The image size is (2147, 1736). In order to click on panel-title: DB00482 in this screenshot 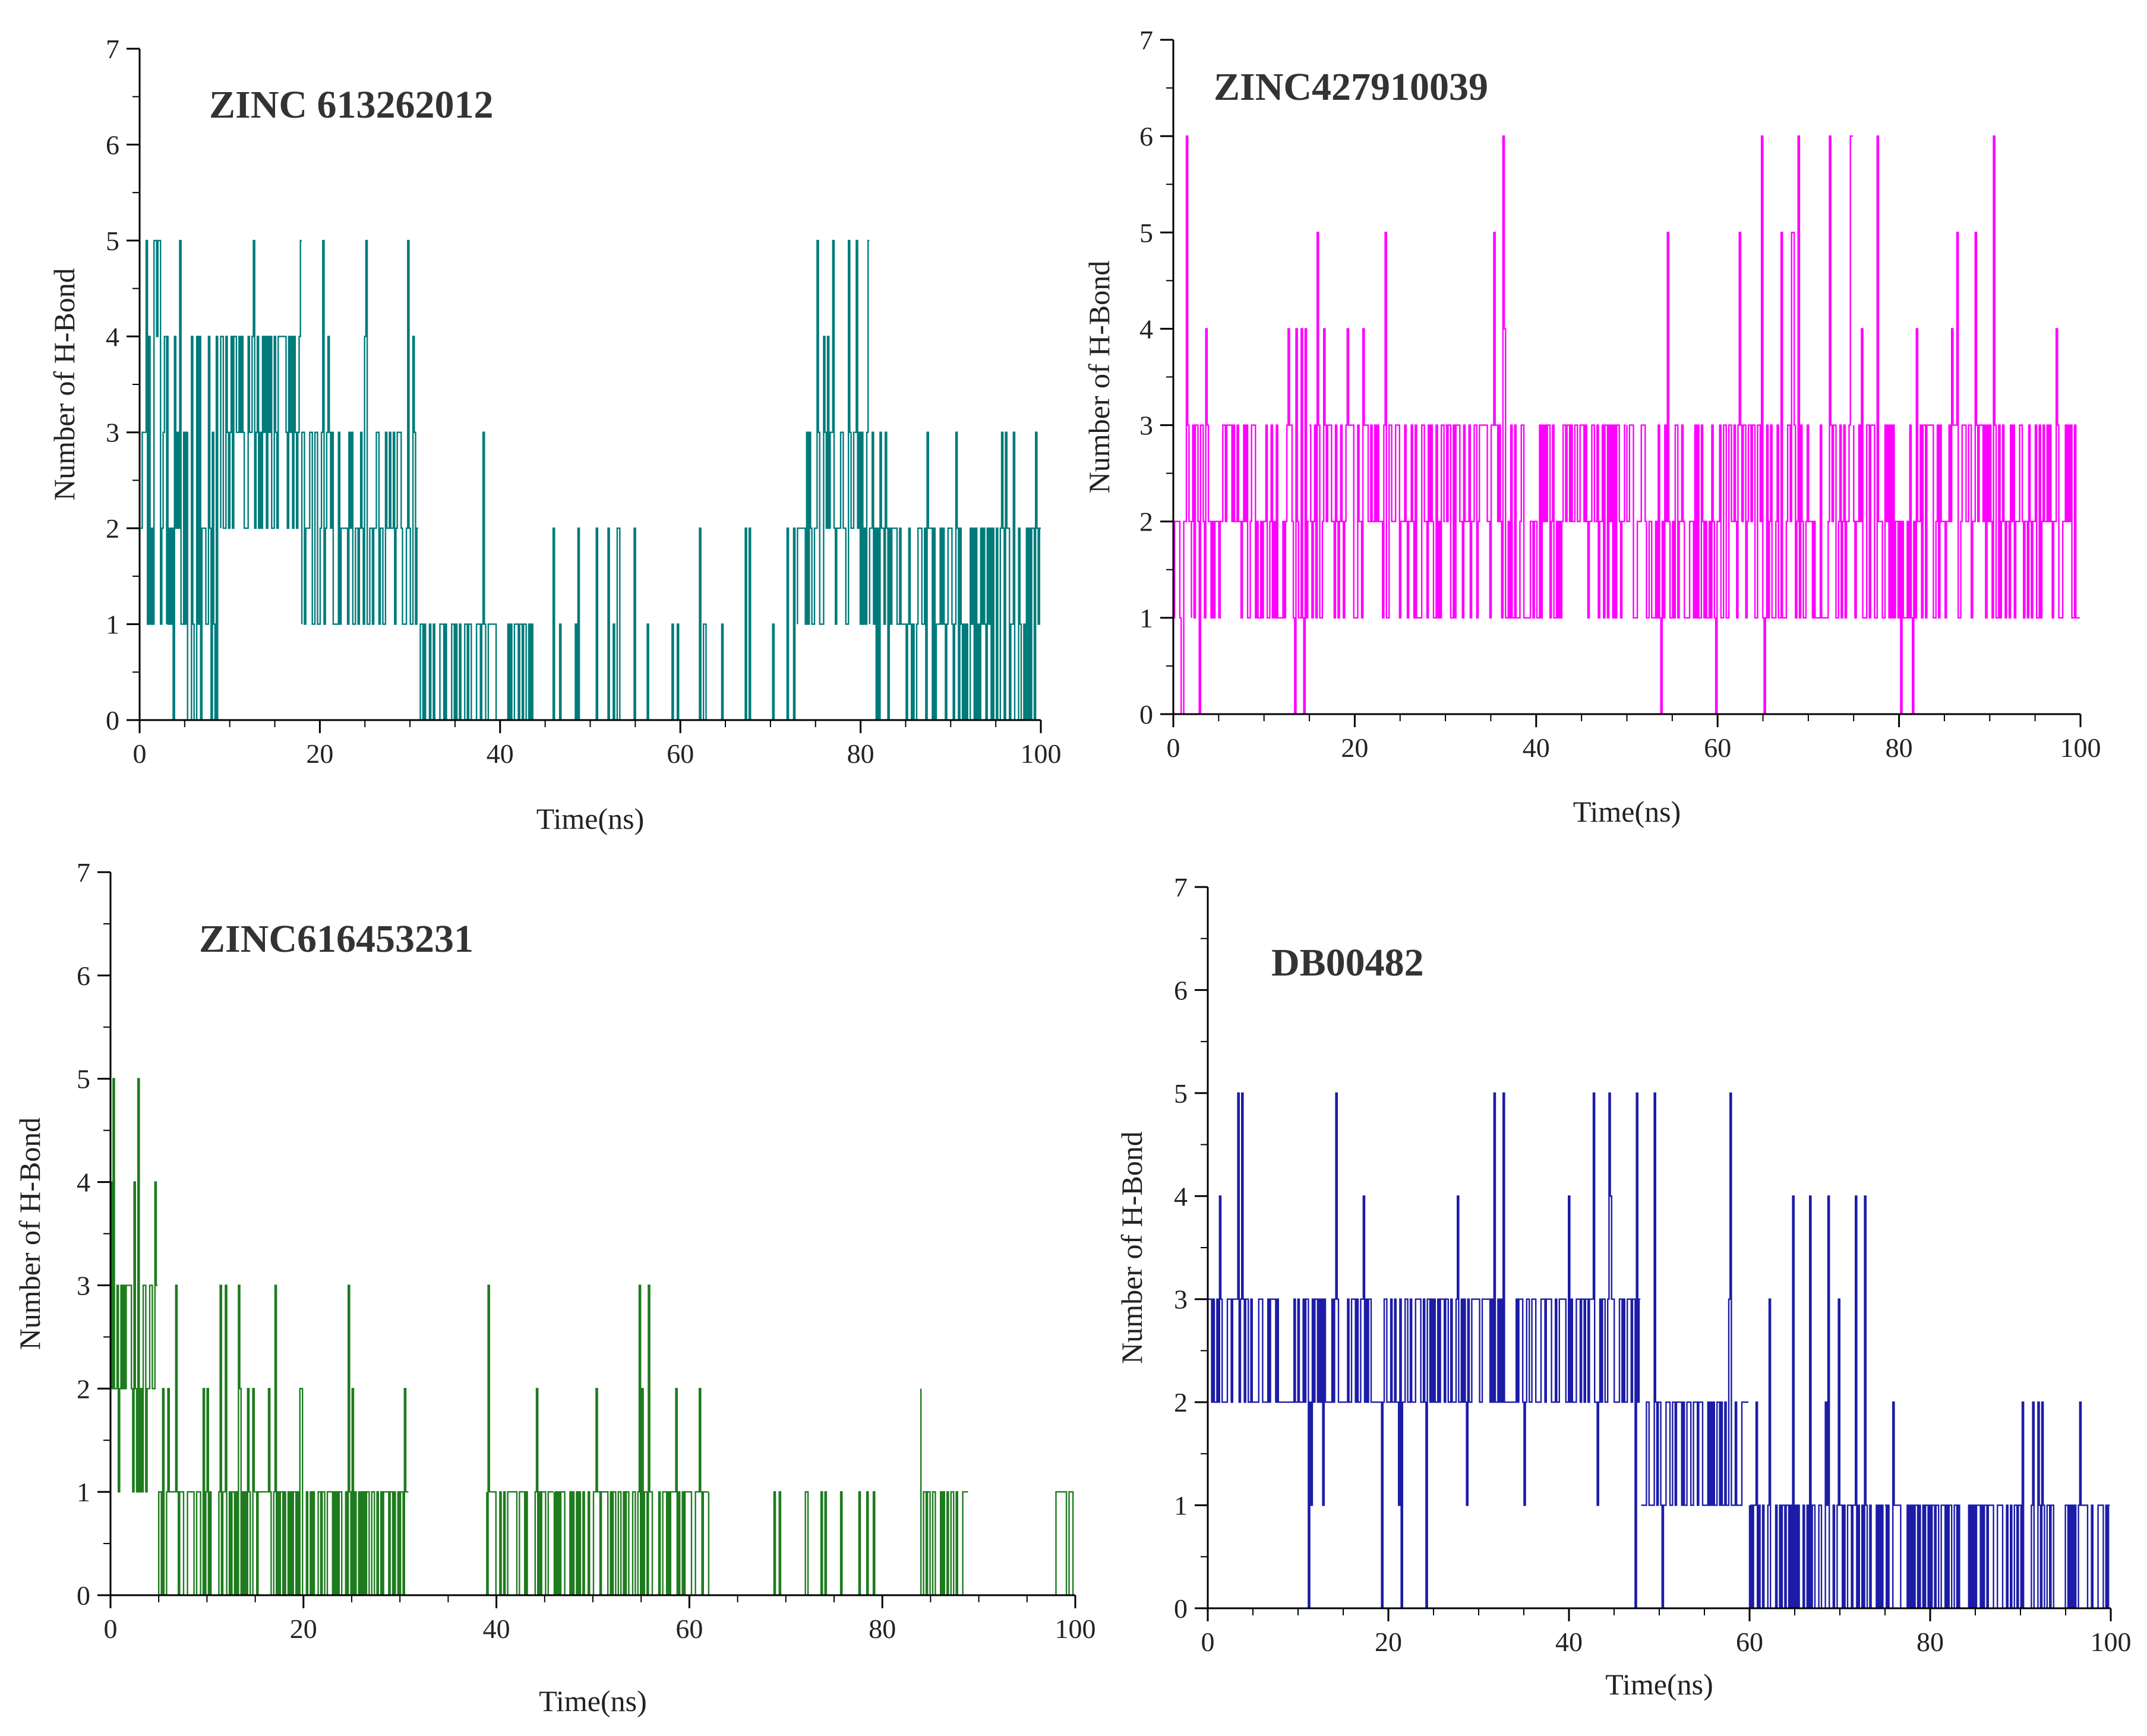, I will do `click(1348, 962)`.